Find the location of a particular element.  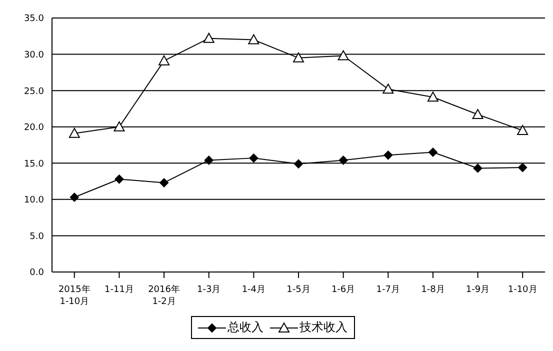

x-tick-label: 1-10月 is located at coordinates (523, 290).